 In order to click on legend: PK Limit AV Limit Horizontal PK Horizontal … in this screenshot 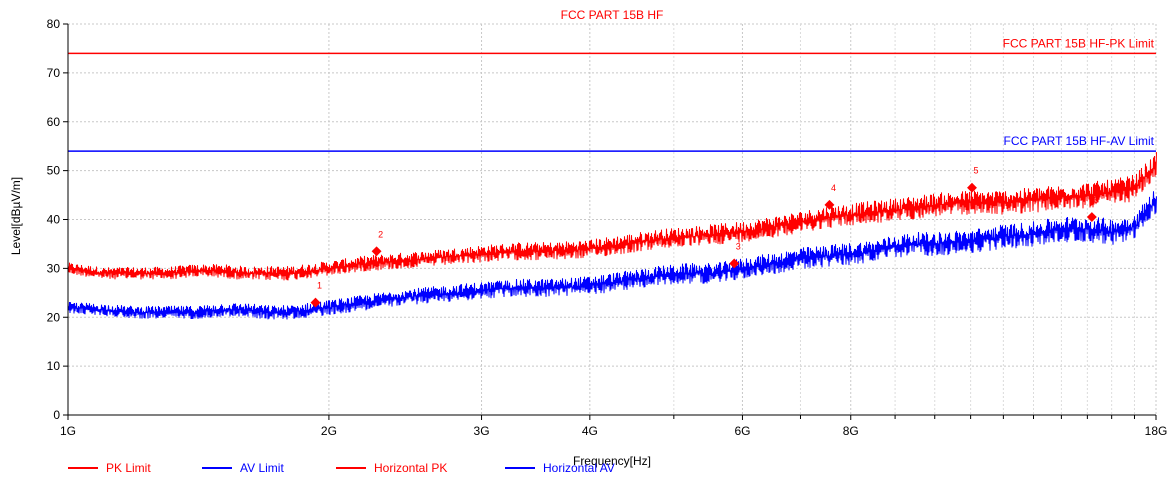, I will do `click(341, 468)`.